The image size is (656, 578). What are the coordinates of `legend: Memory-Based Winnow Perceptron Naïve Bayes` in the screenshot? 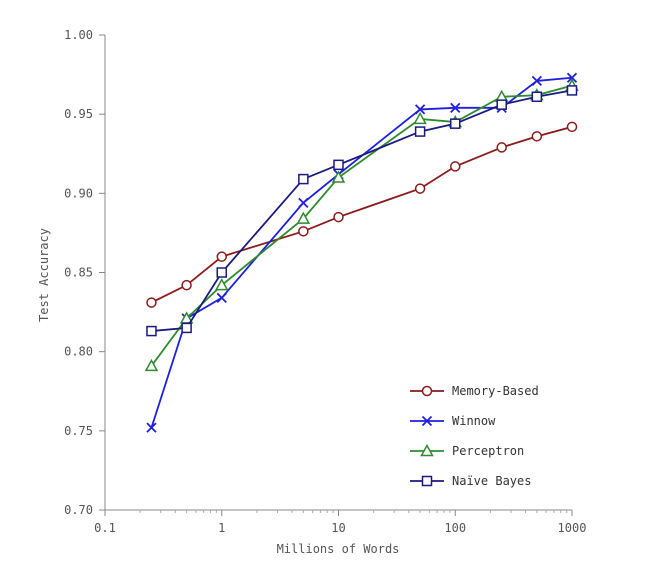 It's located at (474, 436).